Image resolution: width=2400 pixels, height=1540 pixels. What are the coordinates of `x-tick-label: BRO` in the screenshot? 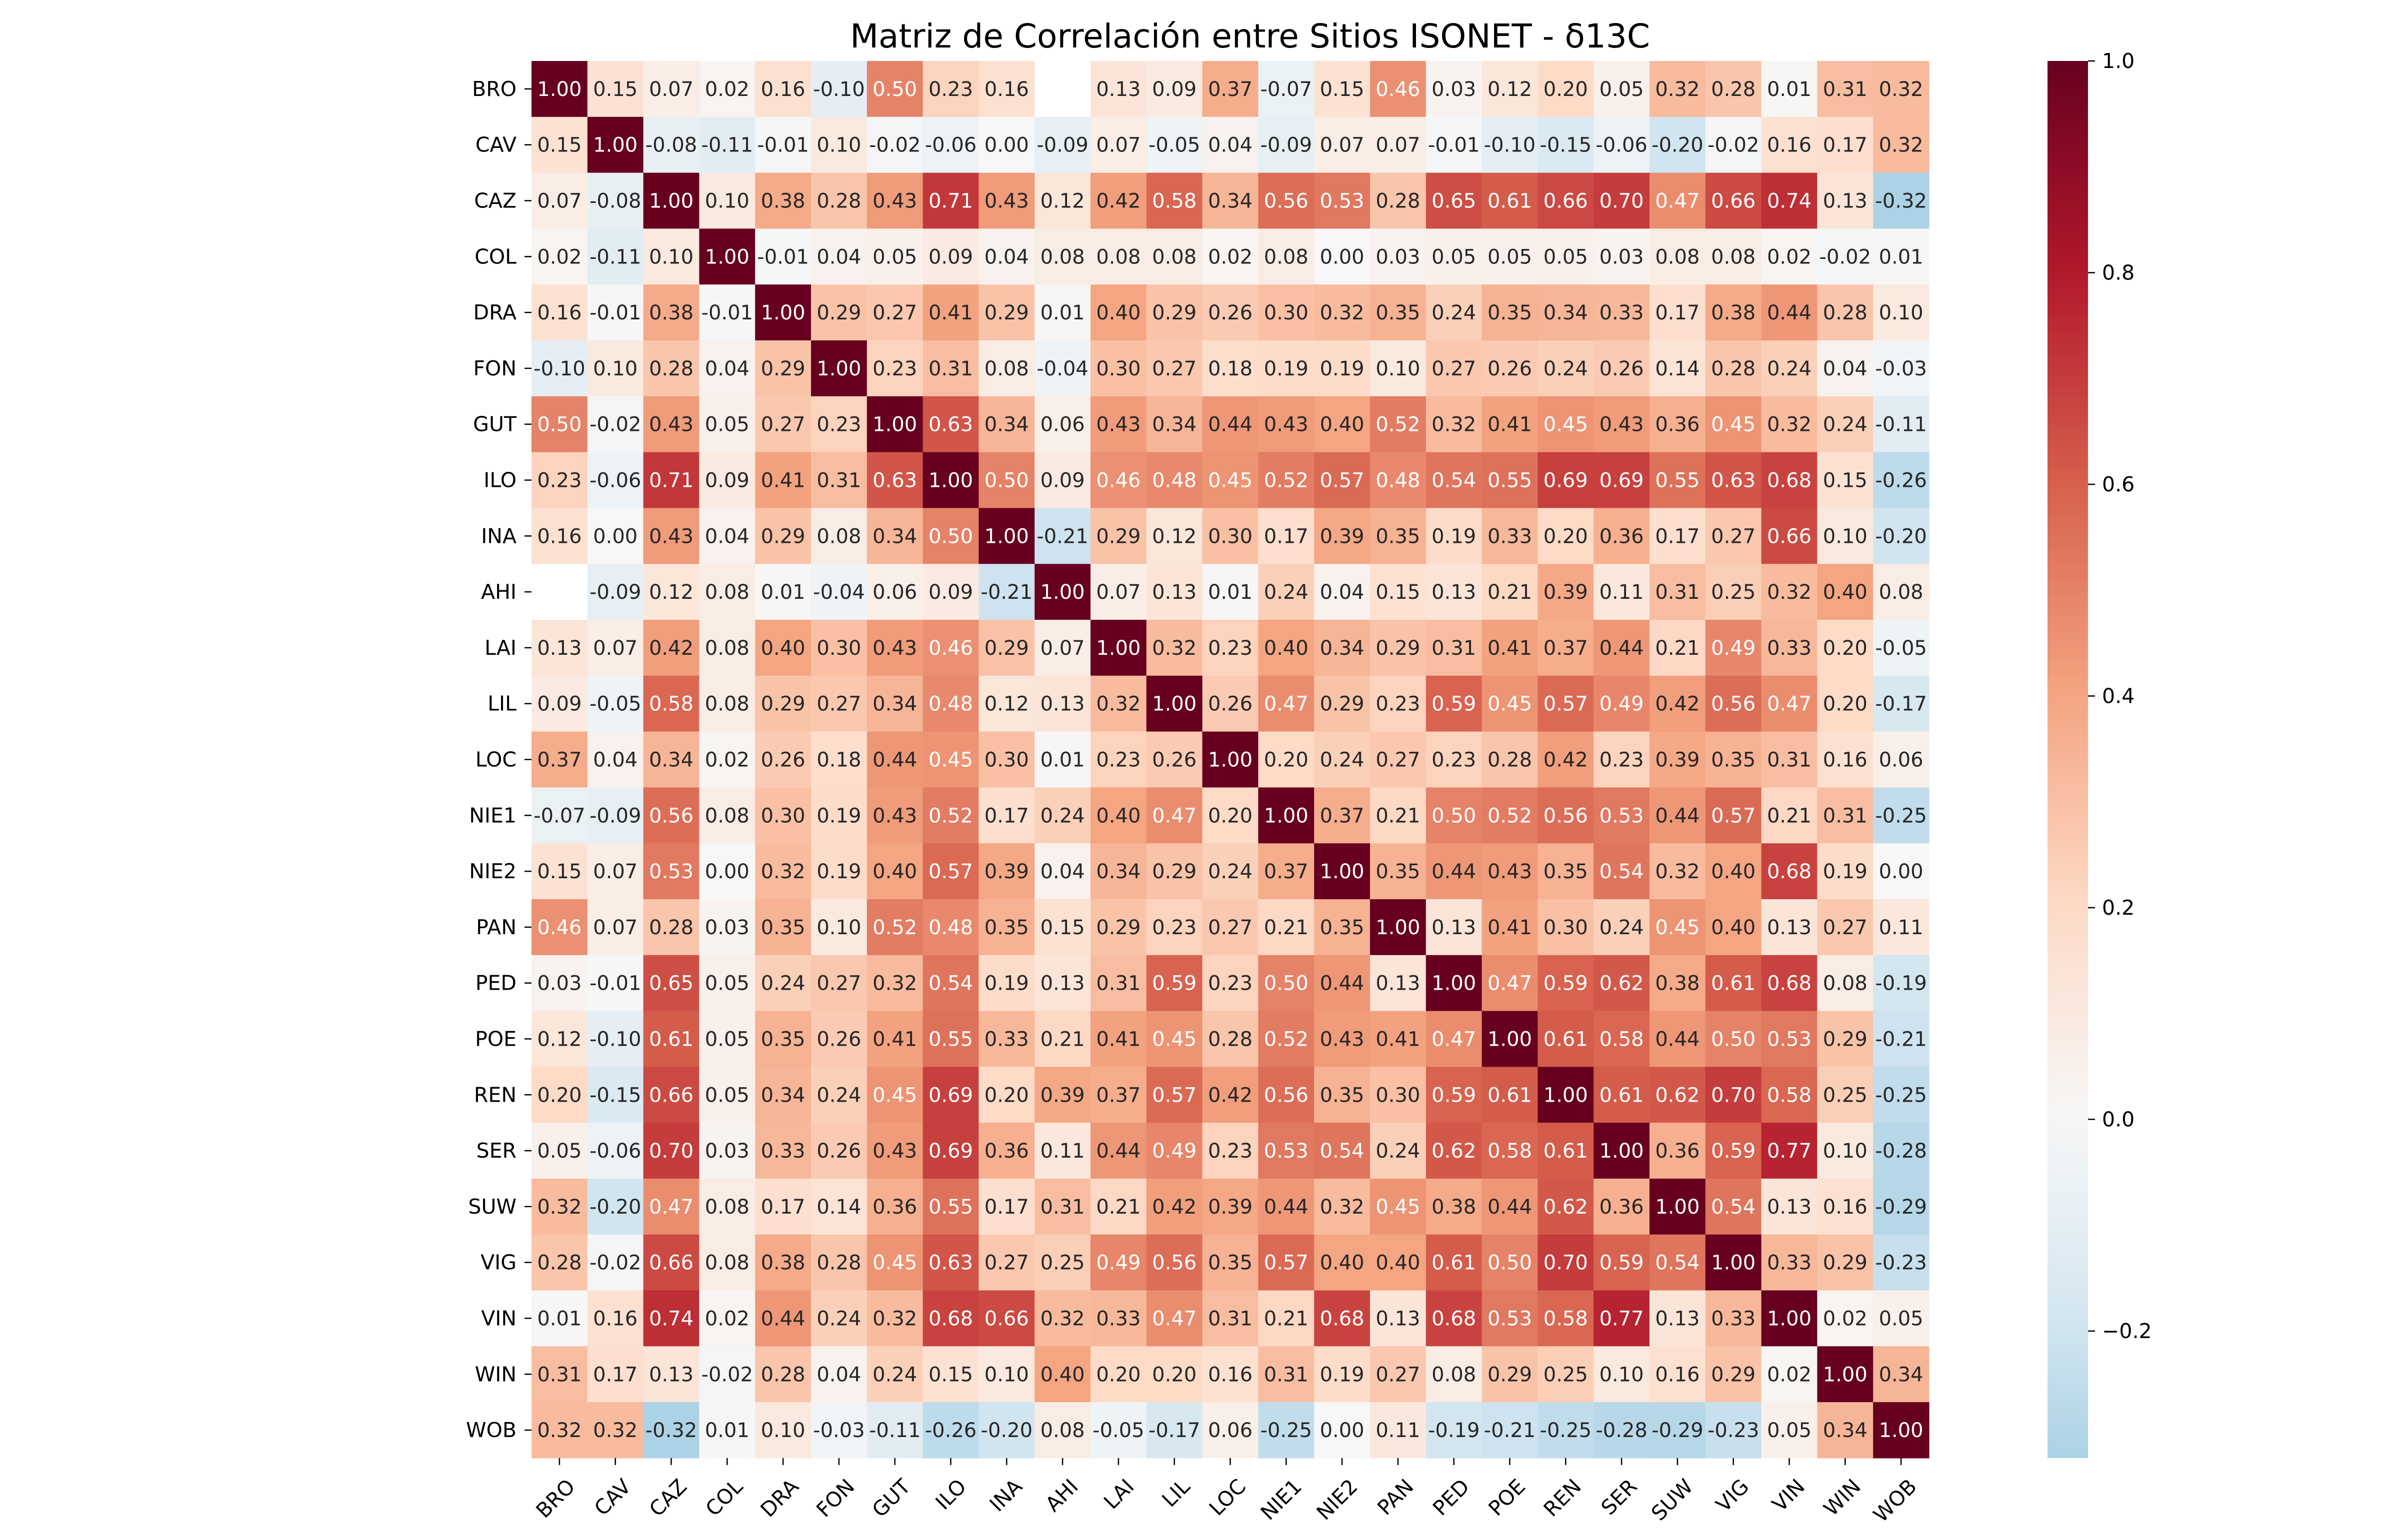 It's located at (556, 1499).